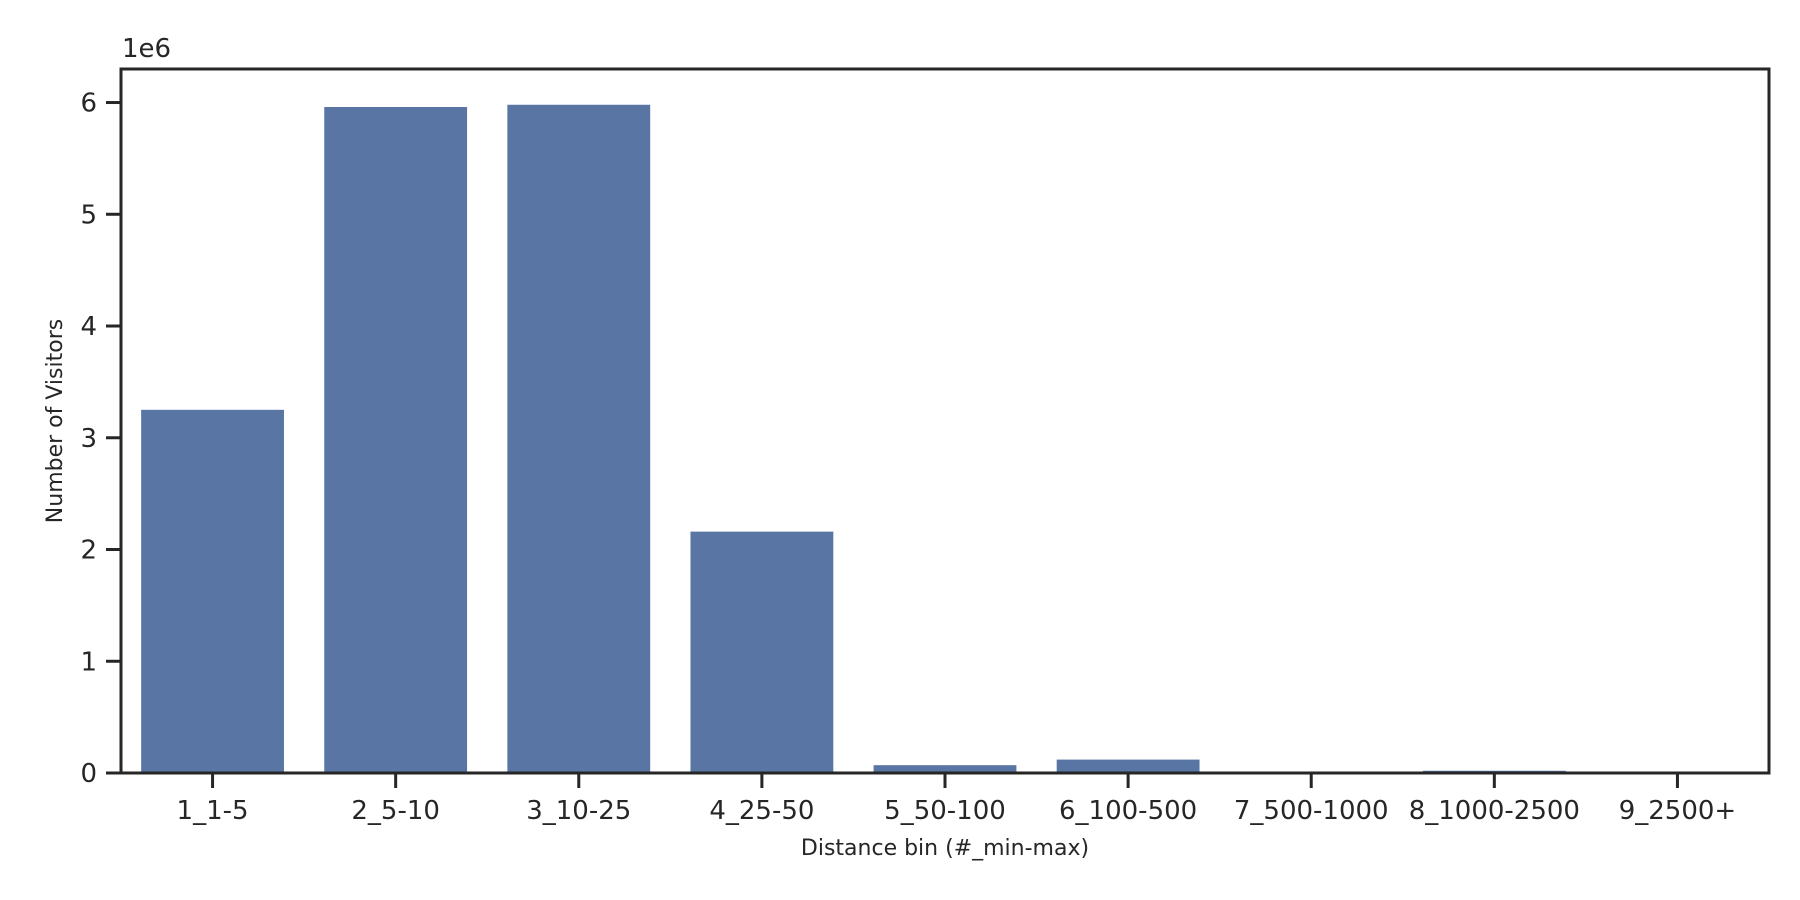 The image size is (1800, 900). Describe the element at coordinates (1678, 811) in the screenshot. I see `x-tick-label: 9_2500+` at that location.